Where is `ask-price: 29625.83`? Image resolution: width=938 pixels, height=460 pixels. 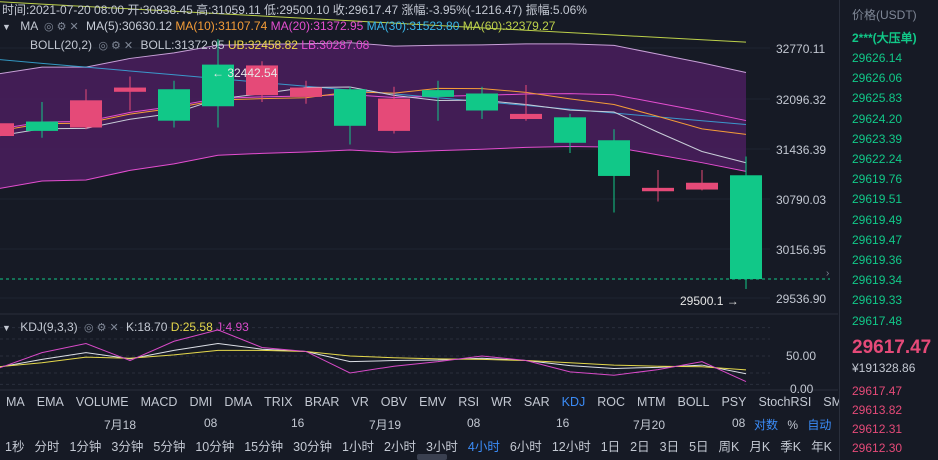
ask-price: 29625.83 is located at coordinates (877, 98).